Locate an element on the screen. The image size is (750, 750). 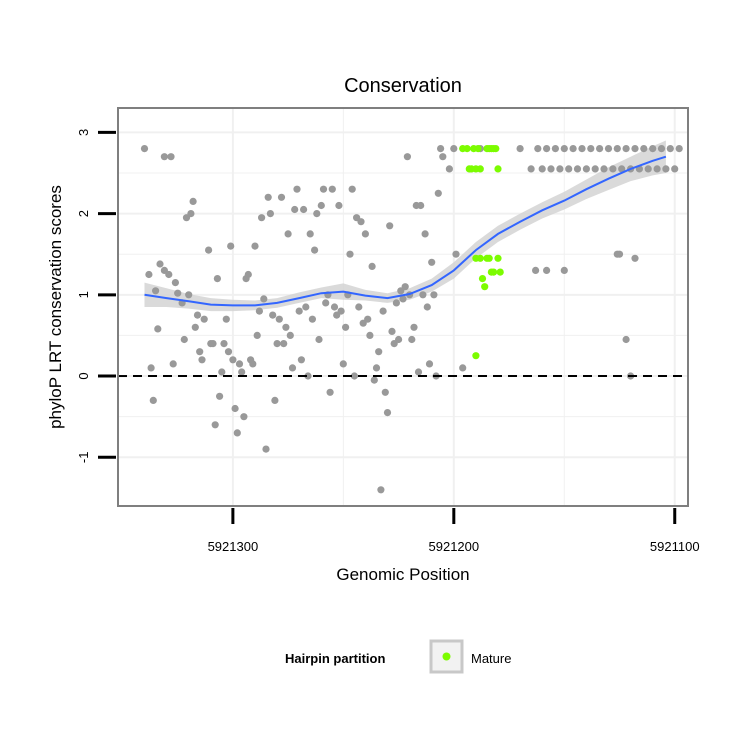
y-tick-label-2: 1 is located at coordinates (83, 294).